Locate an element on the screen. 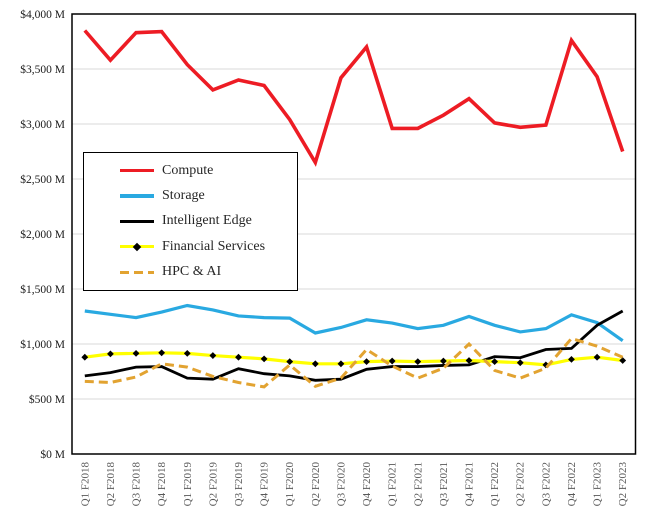 This screenshot has width=658, height=521. legend-swatch-compute is located at coordinates (137, 170).